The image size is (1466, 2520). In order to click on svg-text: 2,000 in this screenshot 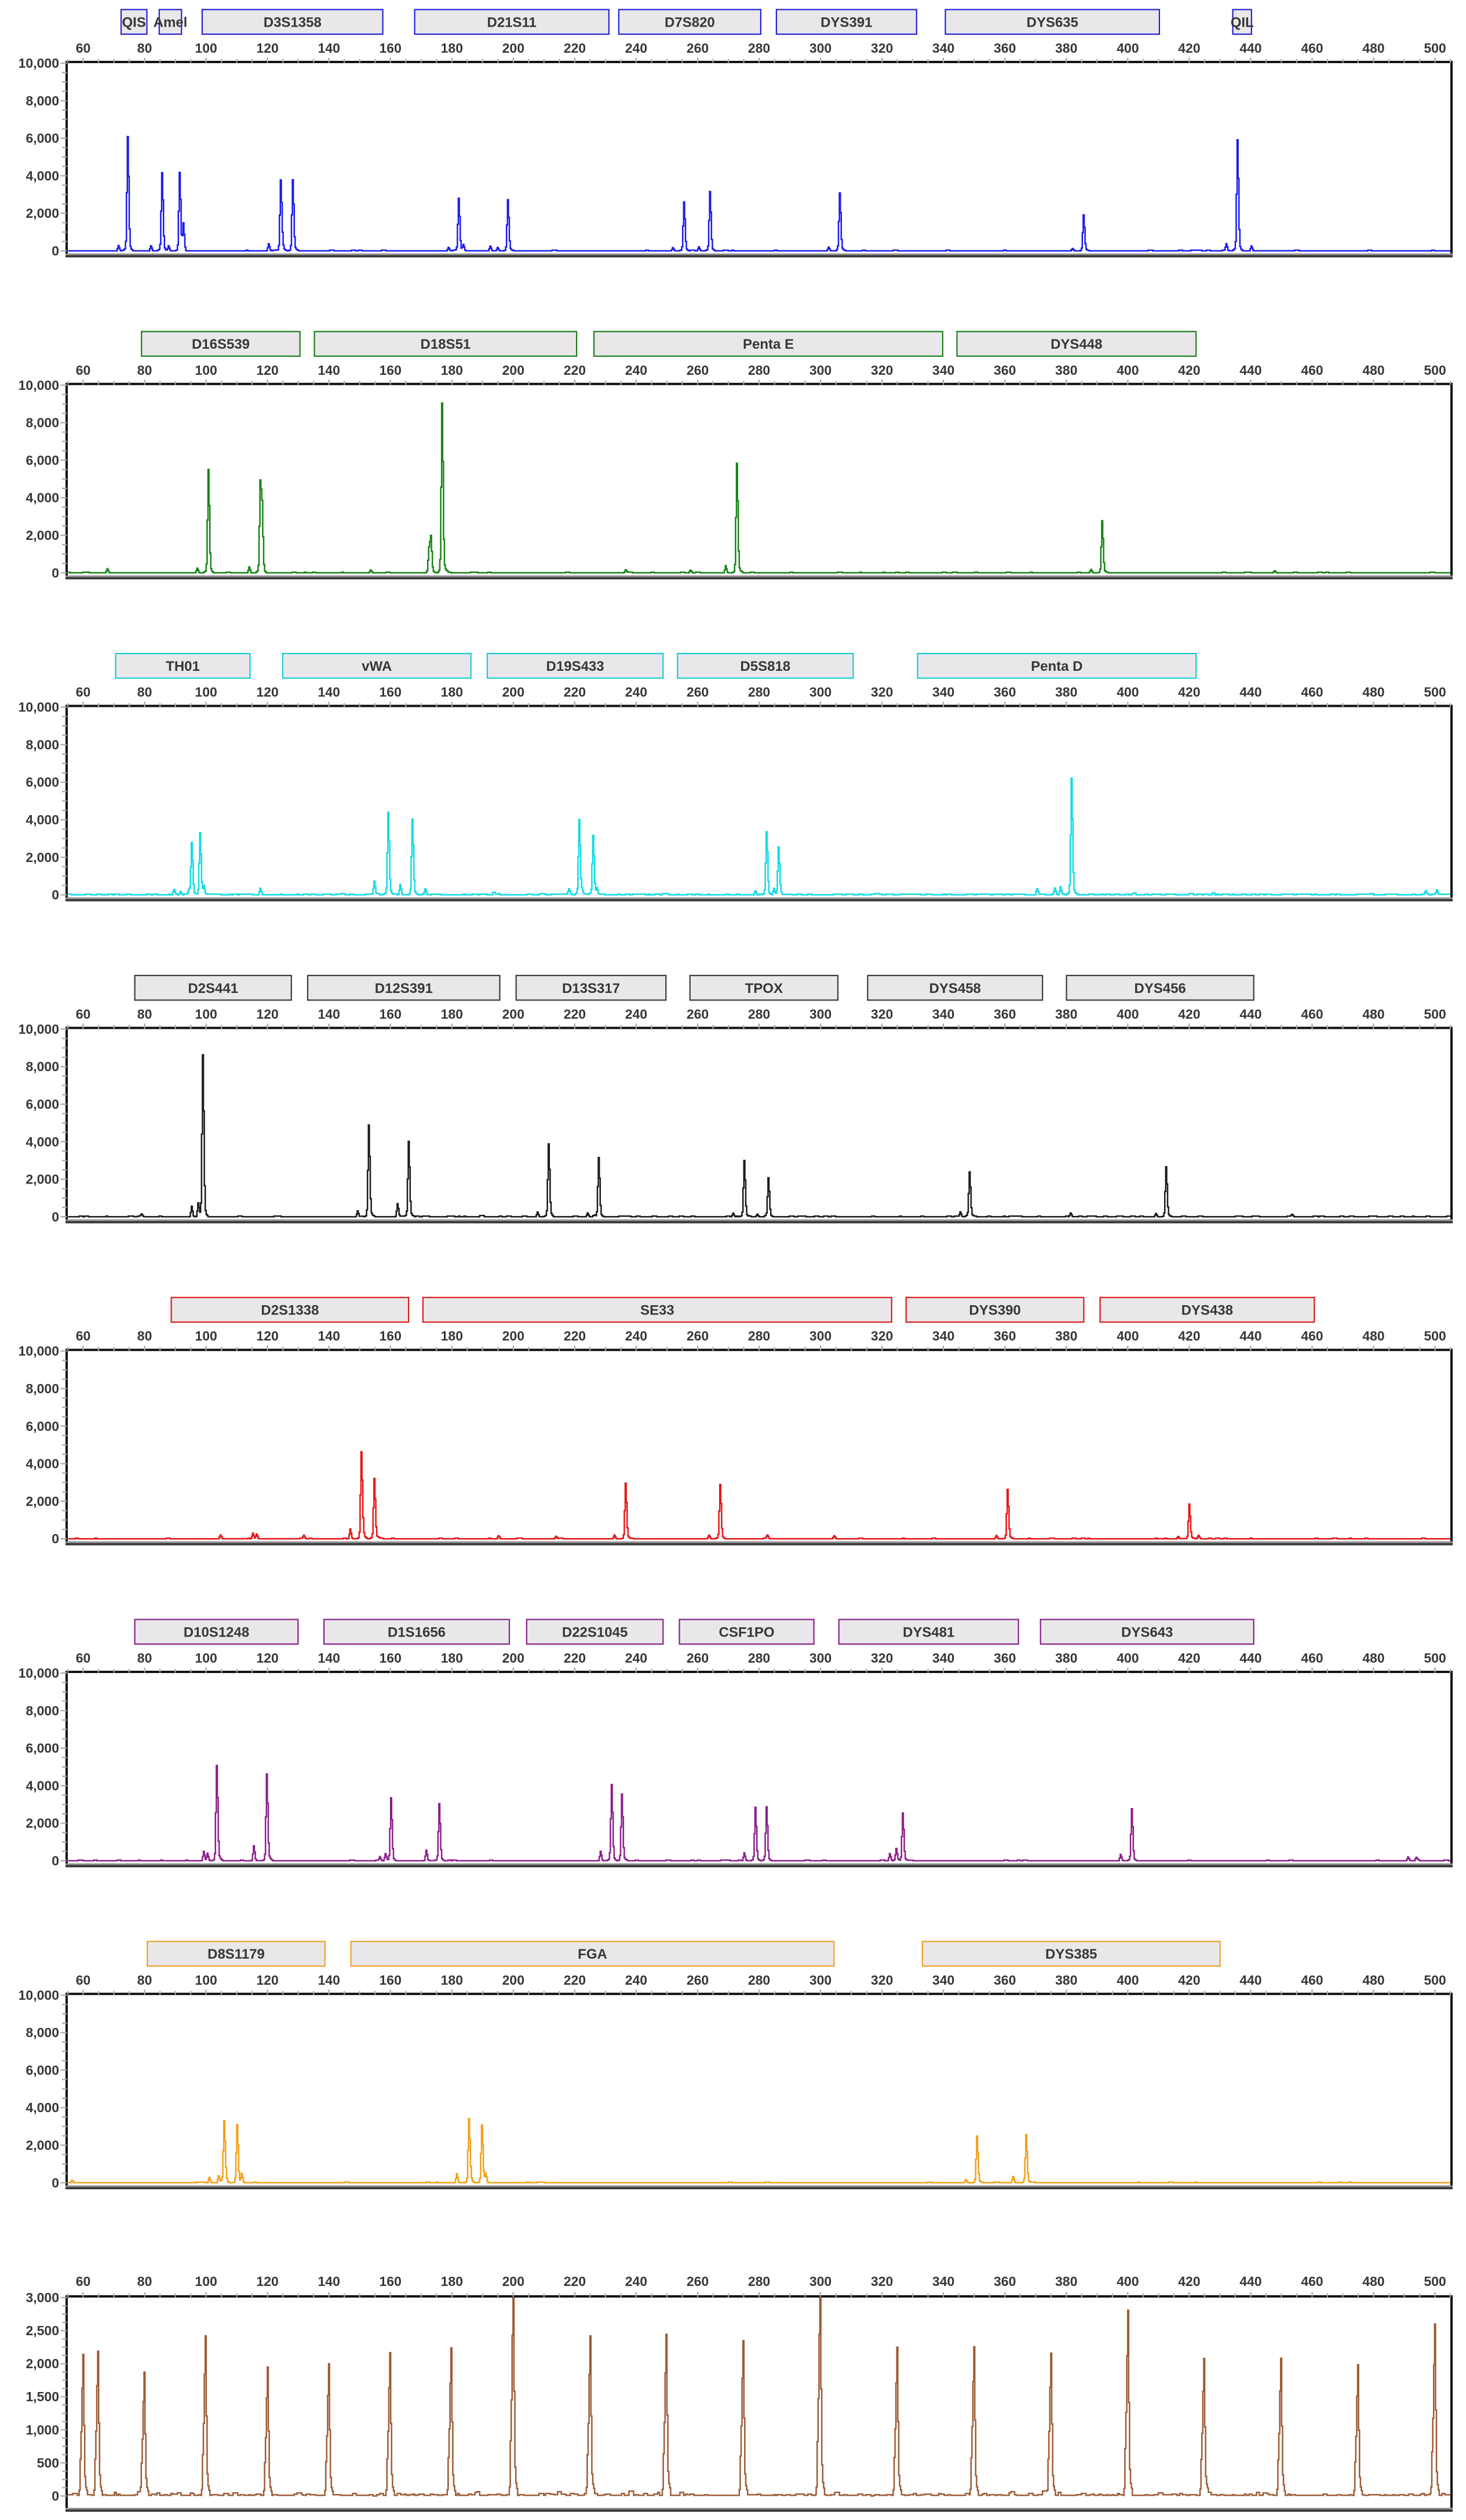, I will do `click(42, 858)`.